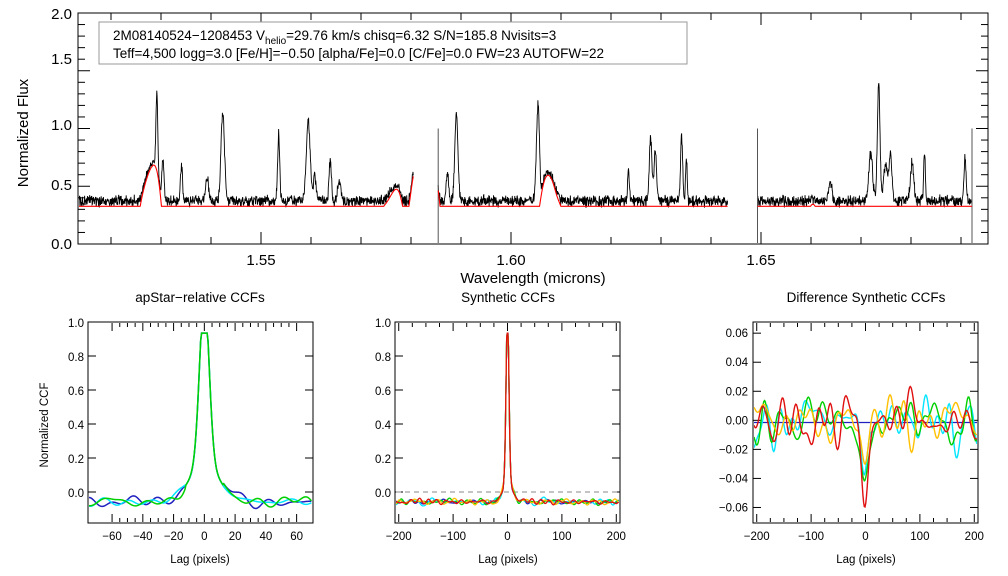  What do you see at coordinates (508, 560) in the screenshot?
I see `ccf2-xlabel: Lag (pixels)` at bounding box center [508, 560].